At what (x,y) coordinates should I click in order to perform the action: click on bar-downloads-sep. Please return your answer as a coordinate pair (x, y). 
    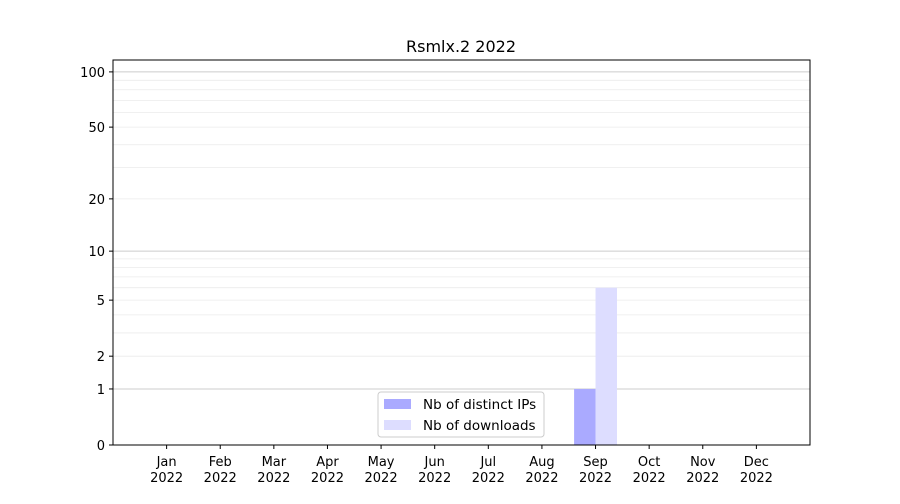
    Looking at the image, I should click on (606, 366).